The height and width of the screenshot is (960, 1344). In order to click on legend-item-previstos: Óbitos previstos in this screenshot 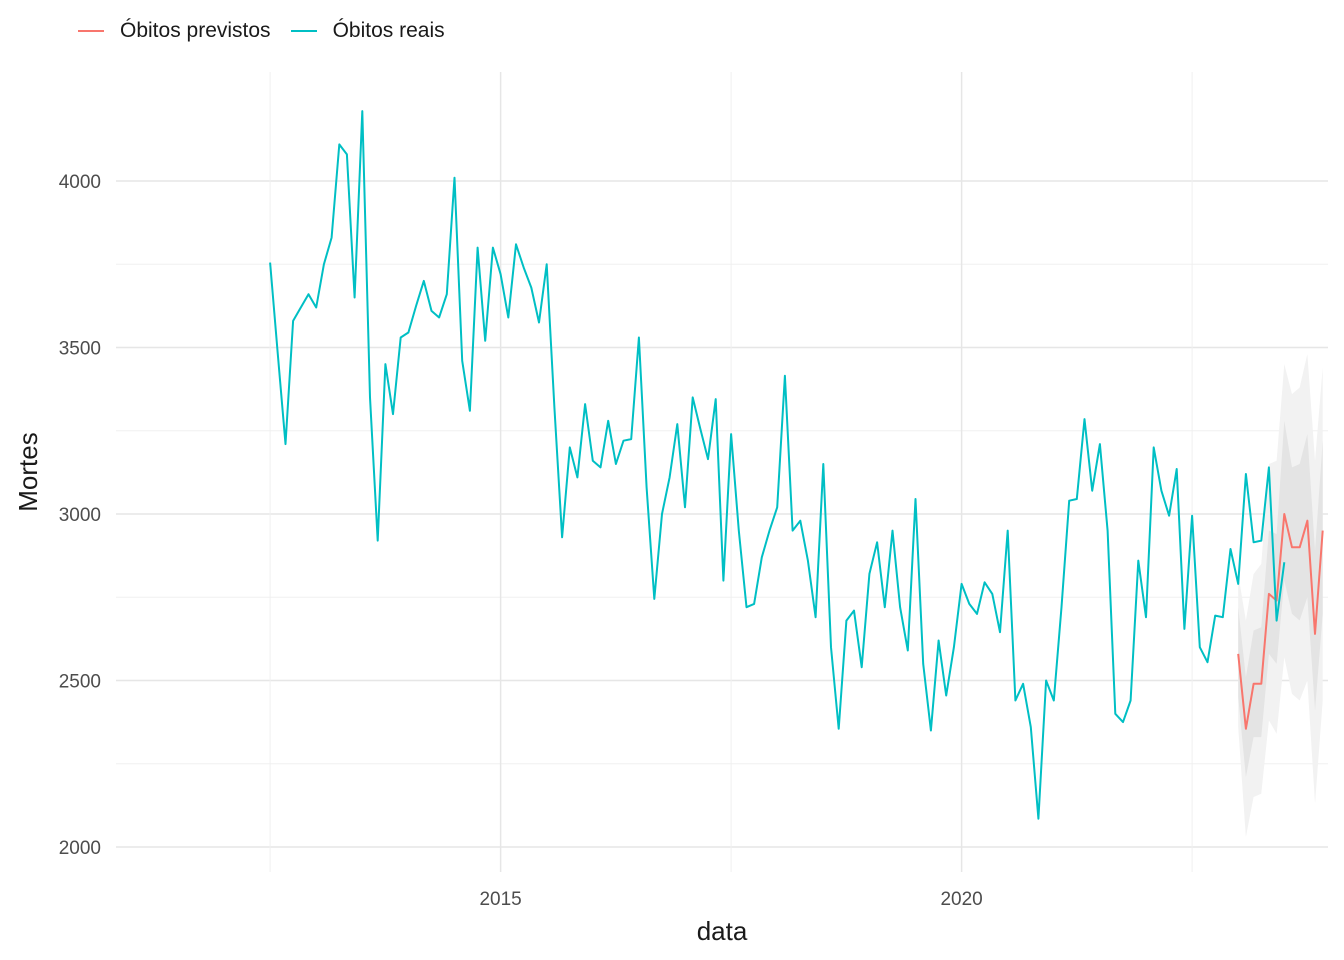, I will do `click(174, 31)`.